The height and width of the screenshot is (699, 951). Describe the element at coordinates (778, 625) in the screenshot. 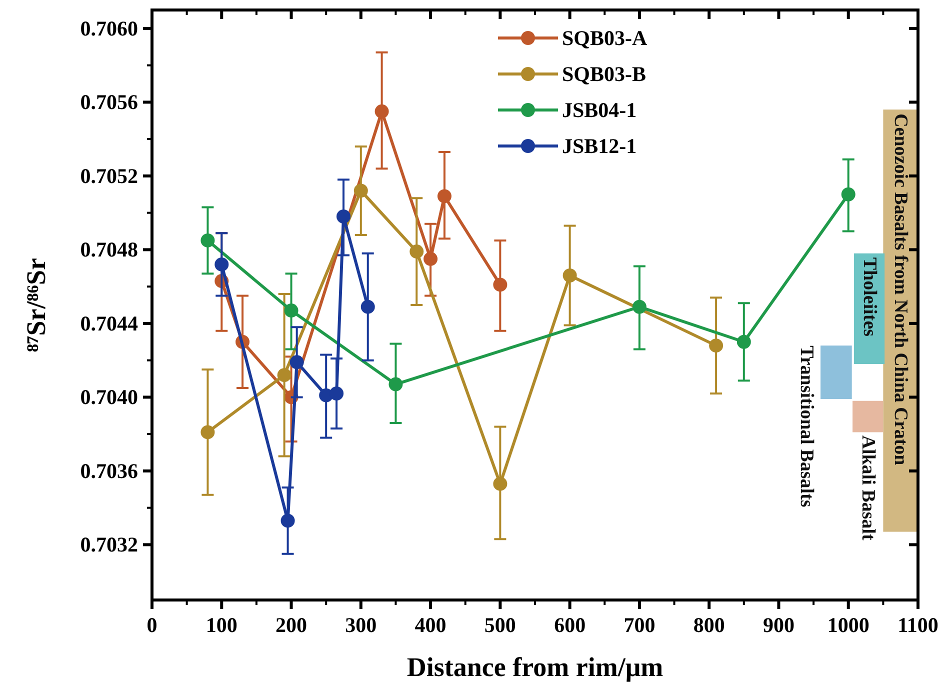

I see `x-tick-label: 900` at that location.